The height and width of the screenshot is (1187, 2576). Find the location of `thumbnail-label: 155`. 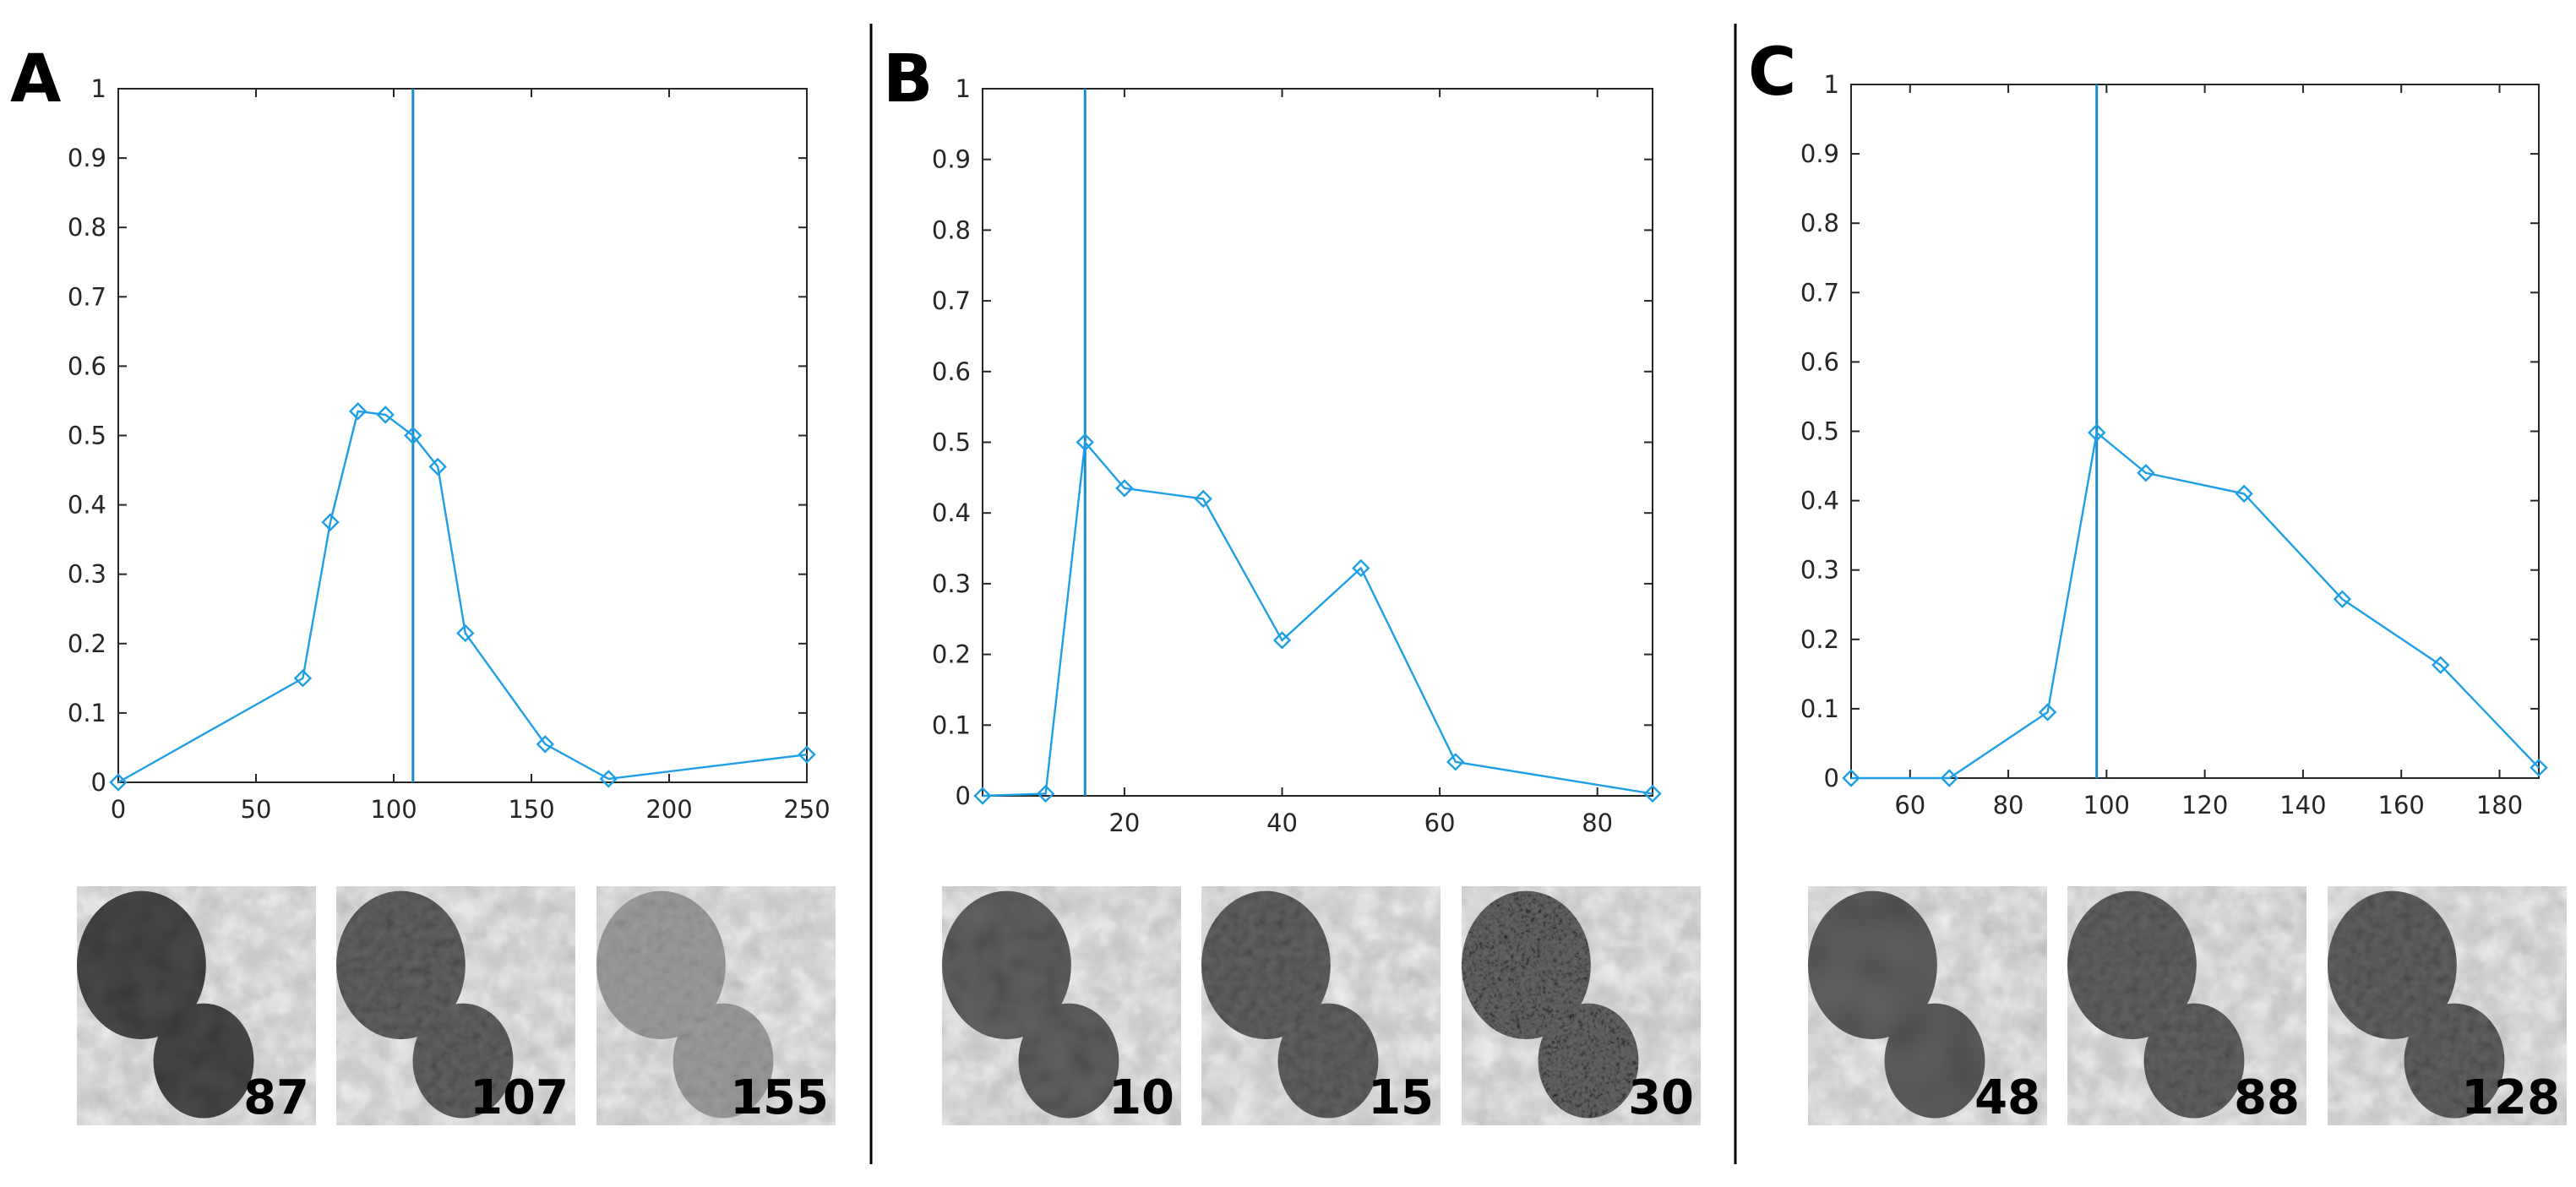

thumbnail-label: 155 is located at coordinates (779, 1098).